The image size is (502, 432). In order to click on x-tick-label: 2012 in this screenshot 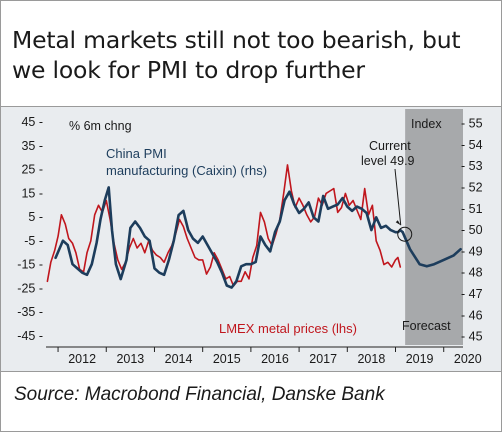, I will do `click(82, 359)`.